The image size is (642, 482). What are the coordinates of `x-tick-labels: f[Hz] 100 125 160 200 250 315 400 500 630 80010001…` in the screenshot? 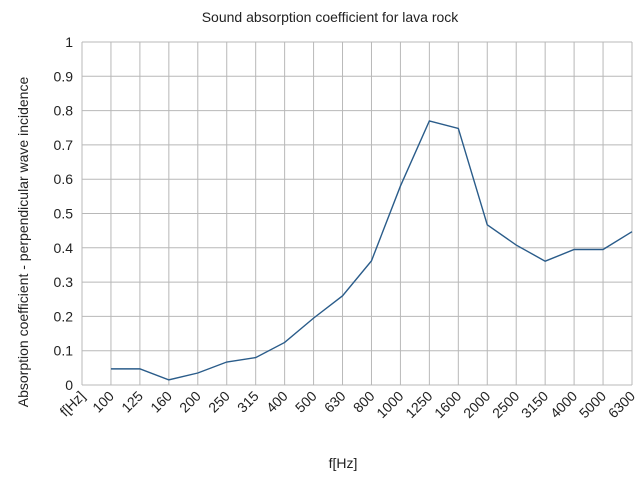 It's located at (347, 404).